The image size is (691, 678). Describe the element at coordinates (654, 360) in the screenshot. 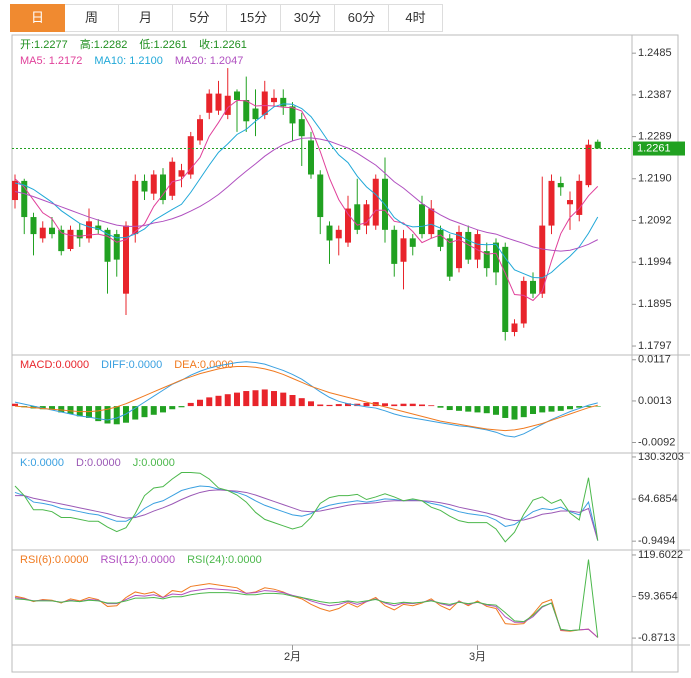

I see `y-tick-label: 0.0117` at that location.